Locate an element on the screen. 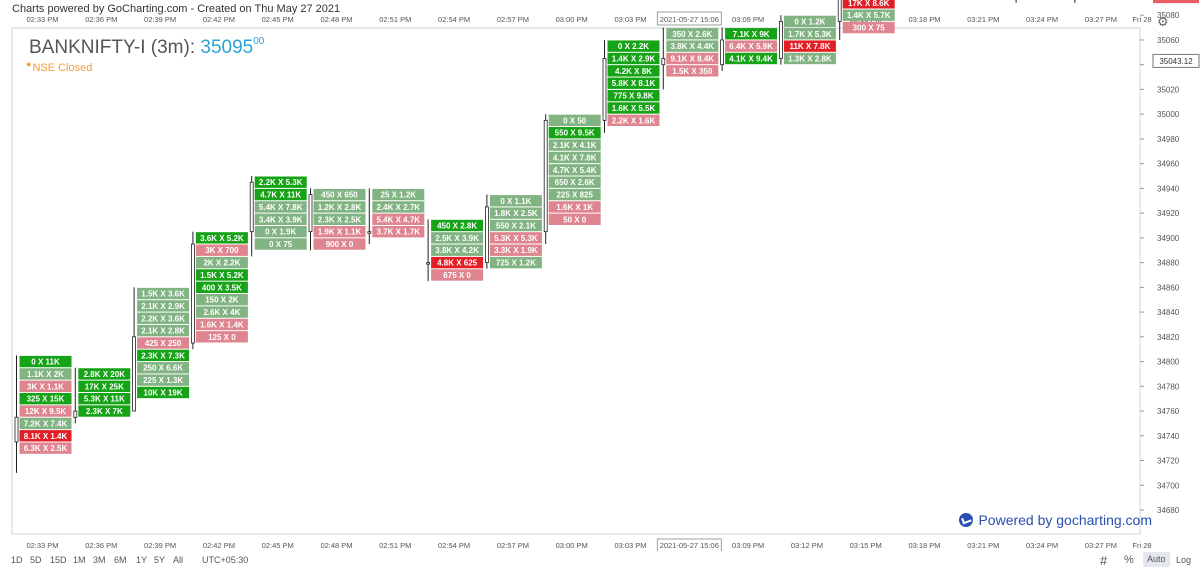 Image resolution: width=1200 pixels, height=571 pixels. footprint-candle: 2.8K X 20K 17K X 25K 5.3K X 11K 2.3K X 7K is located at coordinates (102, 395).